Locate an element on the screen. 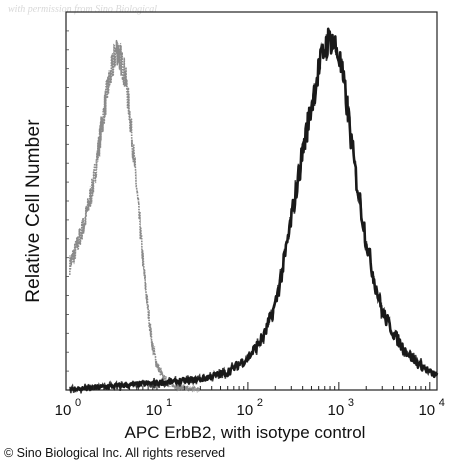 The image size is (450, 465). x-tick-exponent: 0 is located at coordinates (78, 403).